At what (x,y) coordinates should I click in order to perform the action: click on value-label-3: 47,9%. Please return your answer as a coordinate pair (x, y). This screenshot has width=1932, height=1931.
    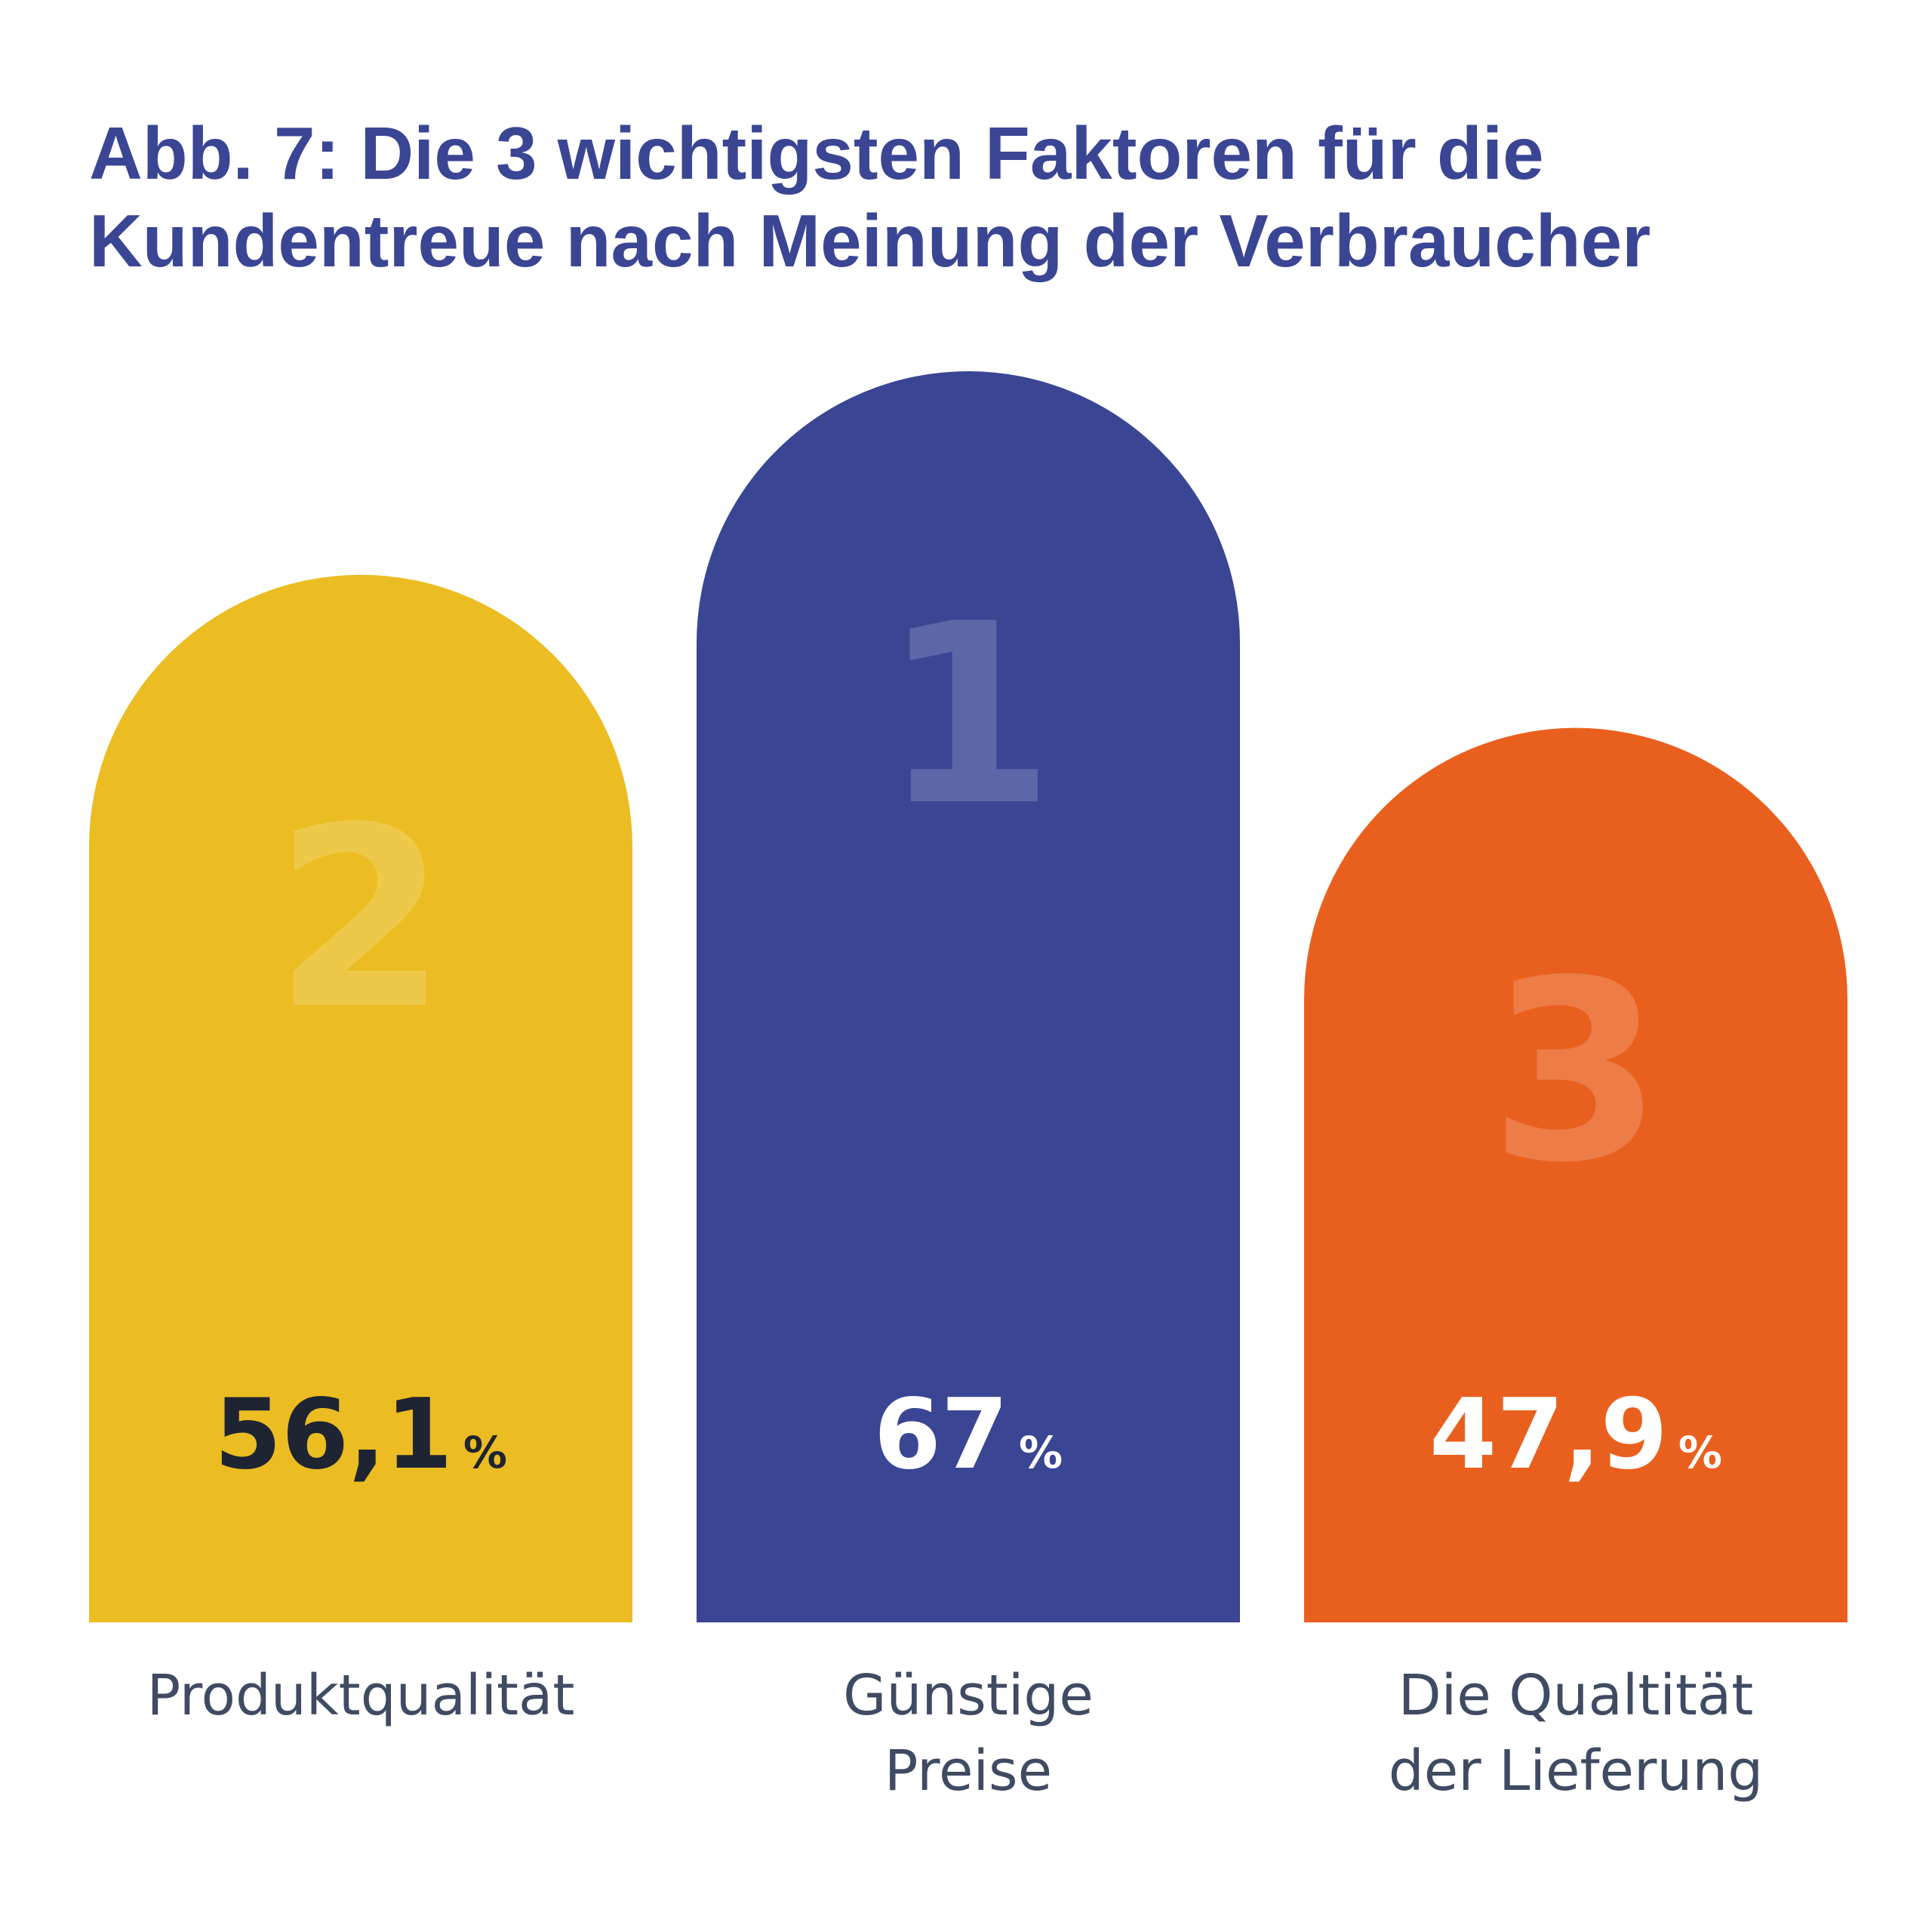
    Looking at the image, I should click on (1575, 1435).